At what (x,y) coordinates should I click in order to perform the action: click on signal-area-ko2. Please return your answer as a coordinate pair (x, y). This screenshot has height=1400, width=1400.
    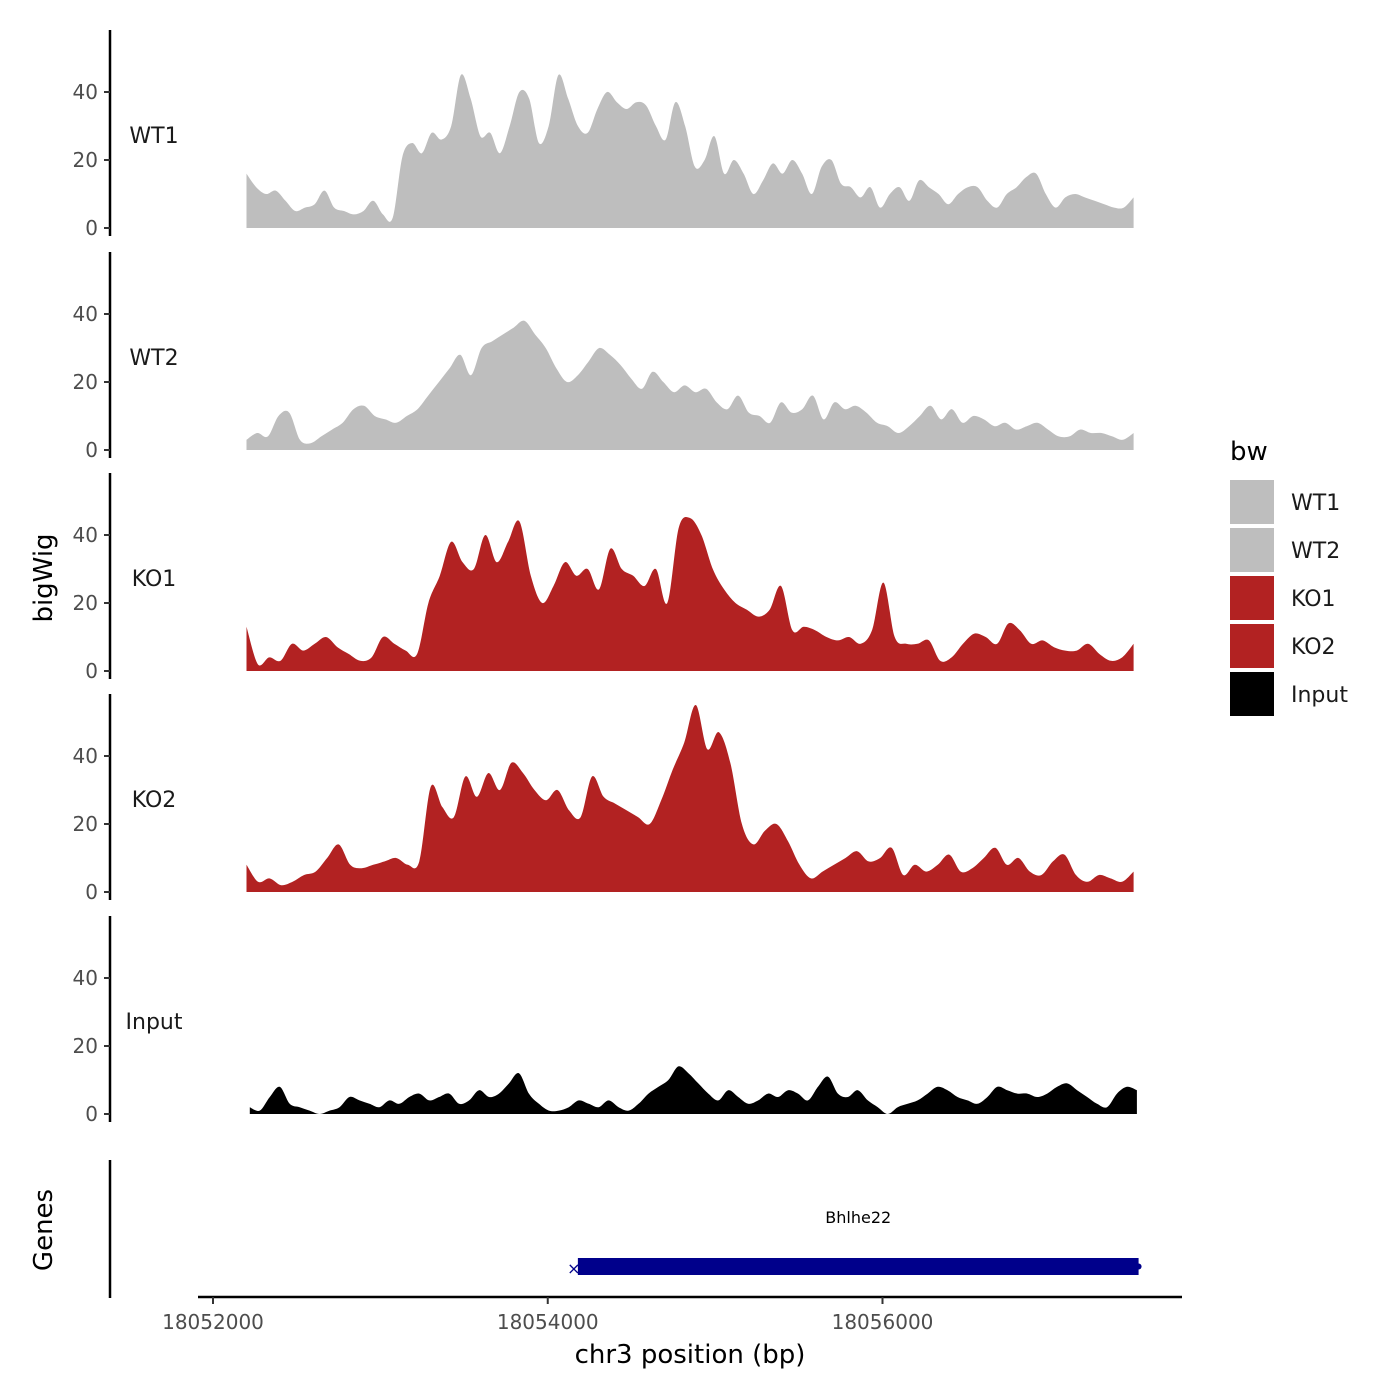
    Looking at the image, I should click on (690, 798).